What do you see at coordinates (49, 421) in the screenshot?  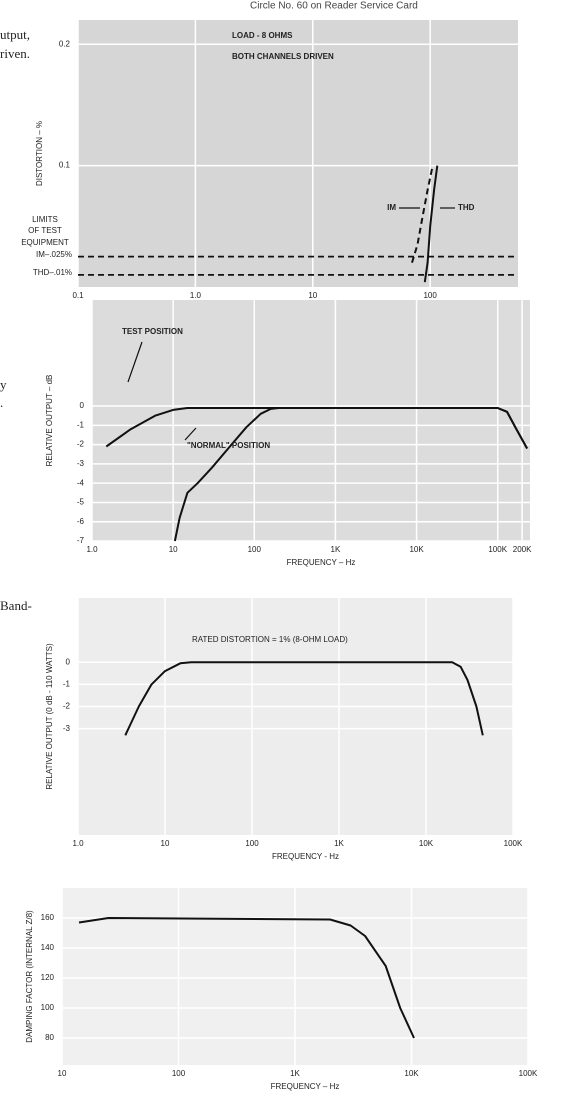 I see `y-axis-label: RELATIVE OUTPUT – dB` at bounding box center [49, 421].